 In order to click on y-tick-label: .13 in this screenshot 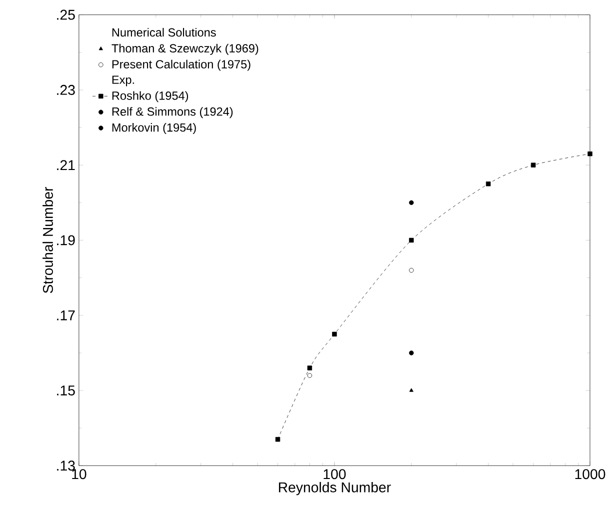, I will do `click(66, 465)`.